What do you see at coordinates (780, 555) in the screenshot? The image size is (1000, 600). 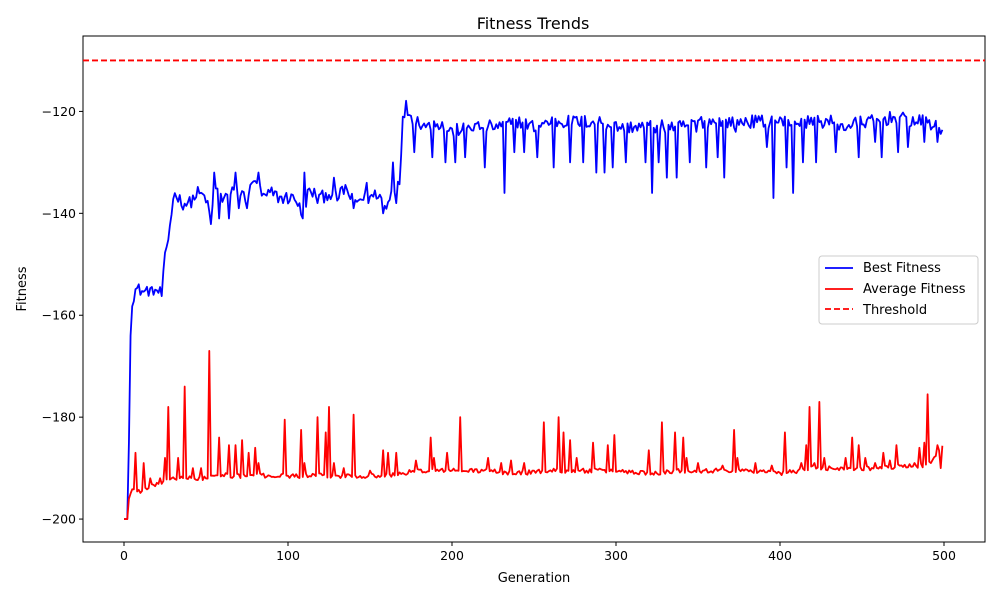 I see `x-tick-label: 400` at bounding box center [780, 555].